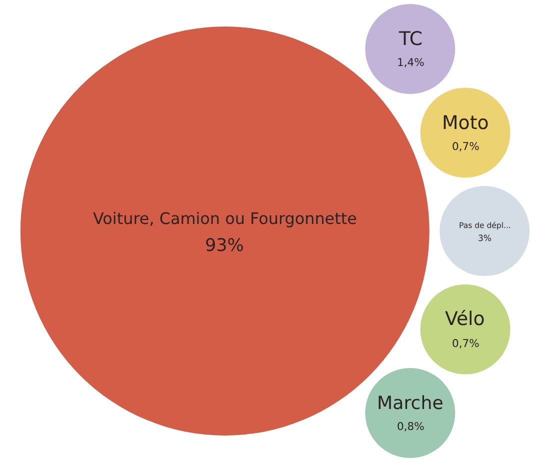  I want to click on category-label: Moto, so click(465, 123).